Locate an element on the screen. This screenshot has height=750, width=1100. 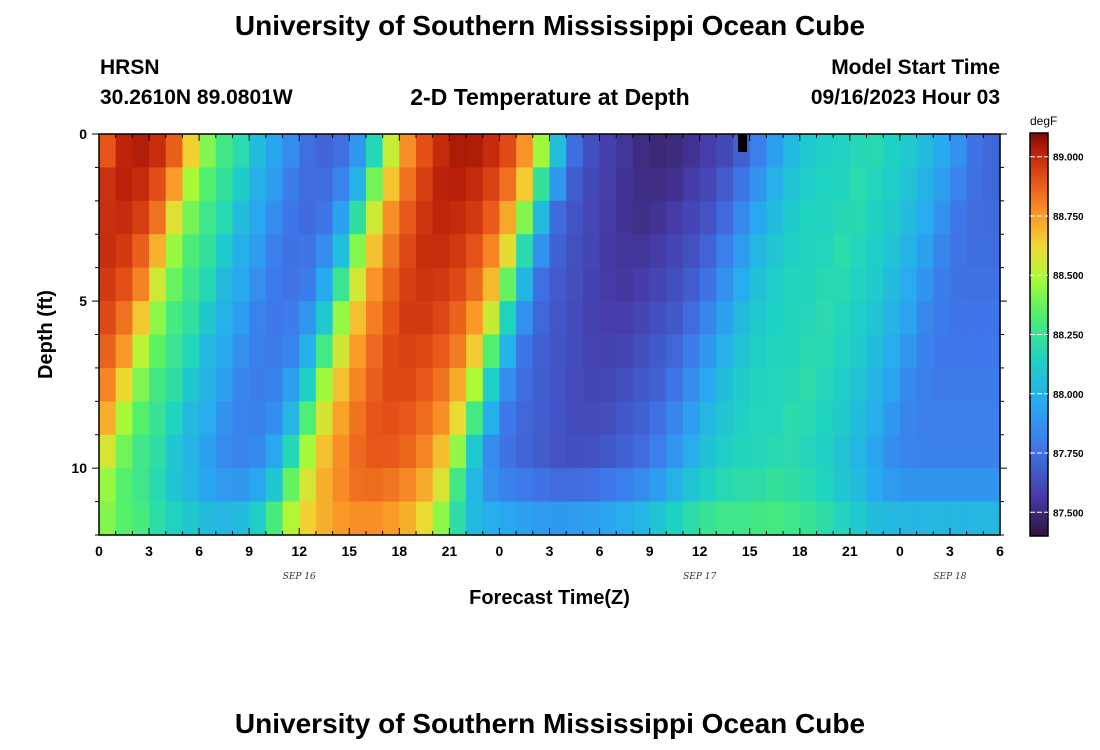
x-tick-label: 12 is located at coordinates (700, 551).